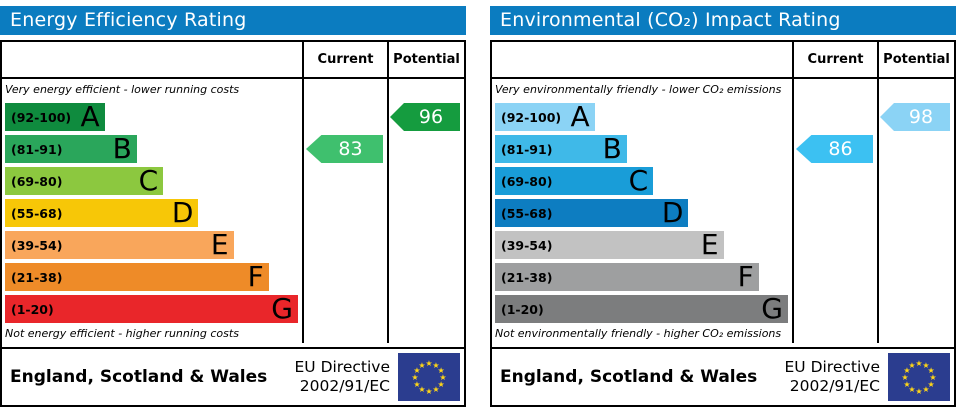 The image size is (957, 407). I want to click on current-rating-marker: 86, so click(834, 149).